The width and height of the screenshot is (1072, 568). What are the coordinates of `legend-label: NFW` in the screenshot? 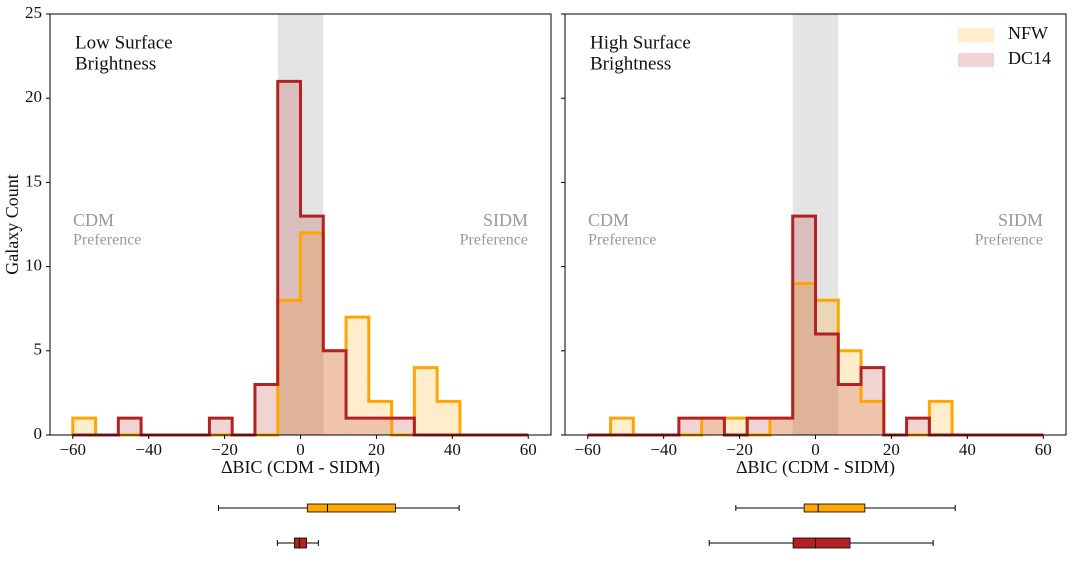 It's located at (1028, 33).